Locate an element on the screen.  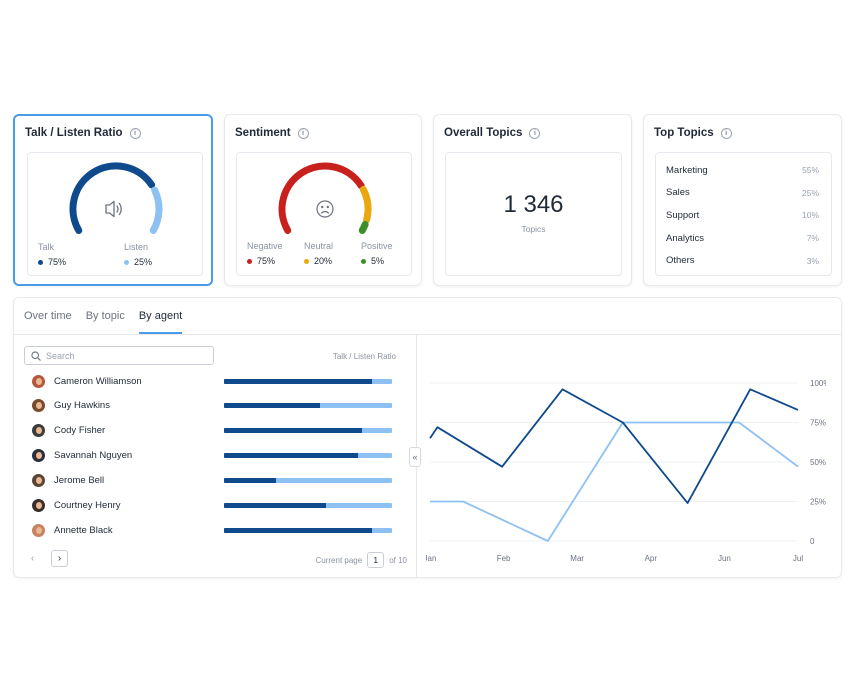
talk-legend: Talk 75% is located at coordinates (52, 254).